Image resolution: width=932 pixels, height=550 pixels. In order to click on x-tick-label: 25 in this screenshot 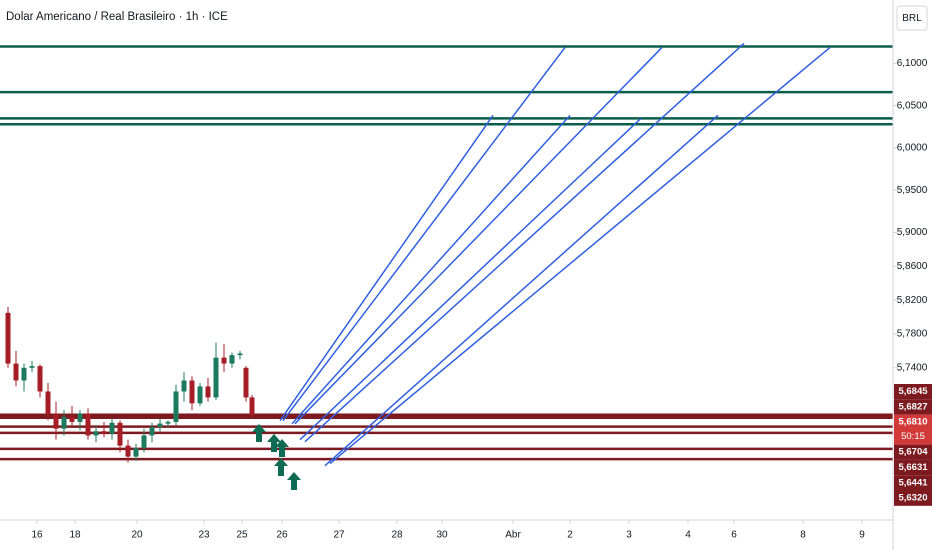, I will do `click(242, 535)`.